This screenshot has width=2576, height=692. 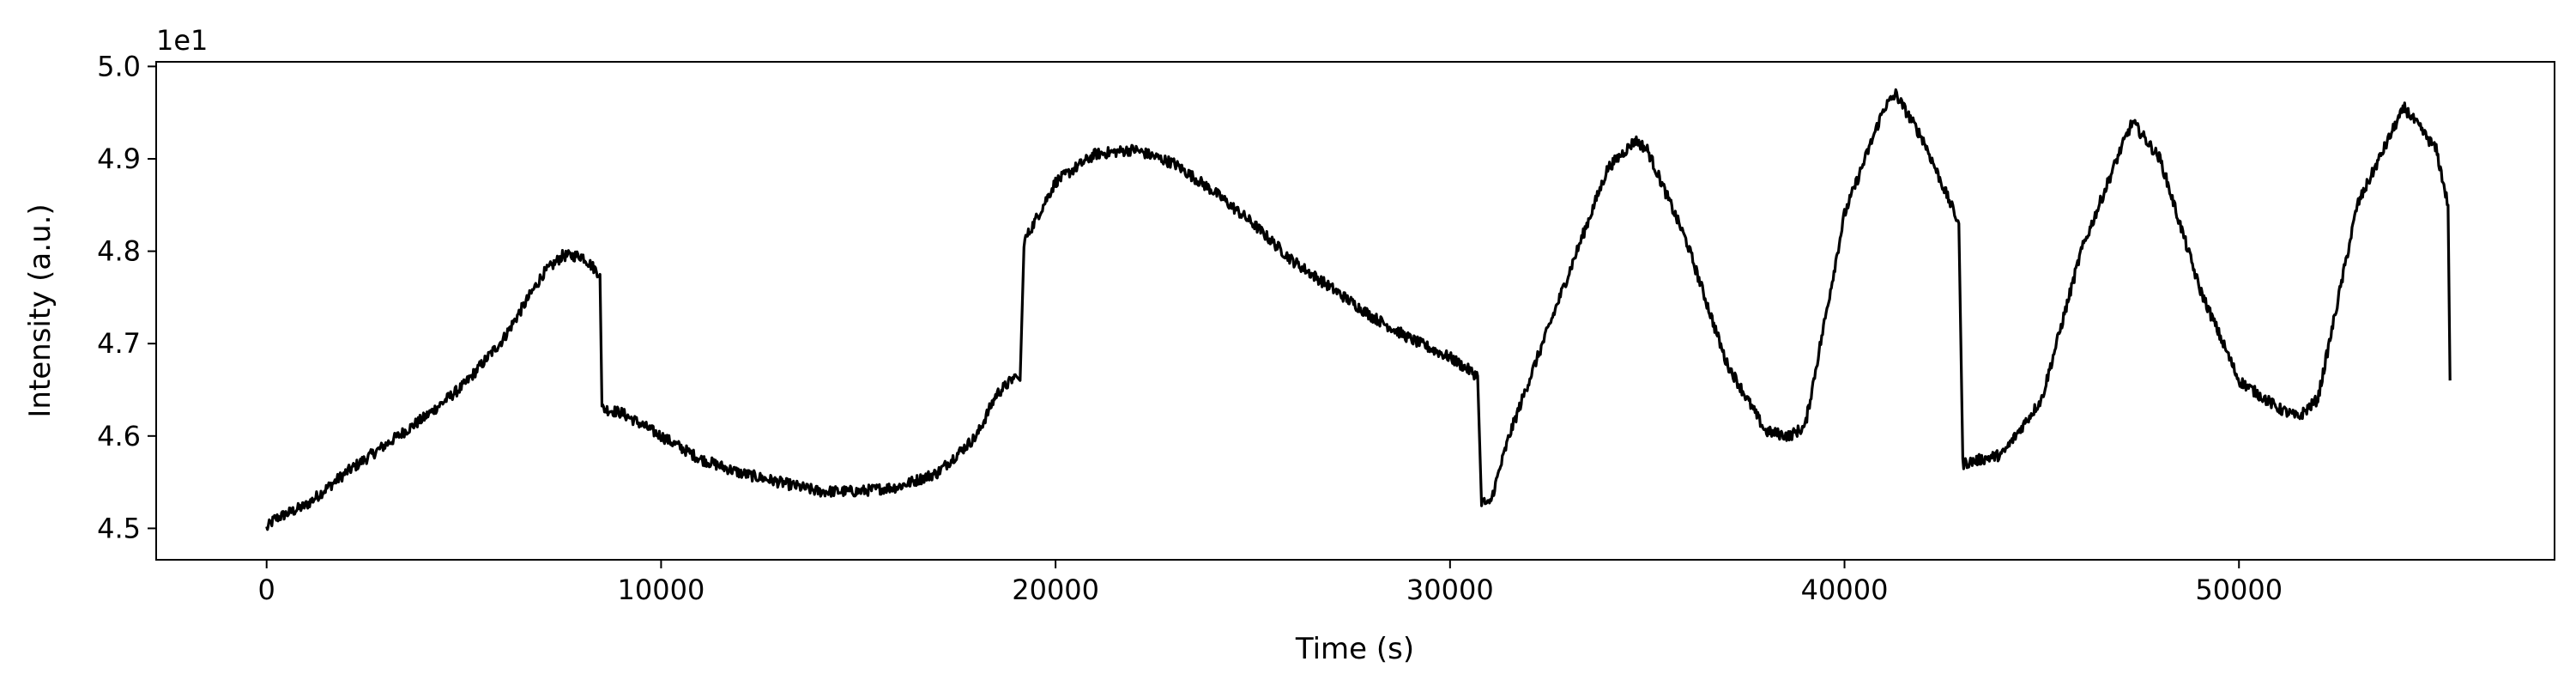 What do you see at coordinates (661, 590) in the screenshot?
I see `x-tick-label: 10000` at bounding box center [661, 590].